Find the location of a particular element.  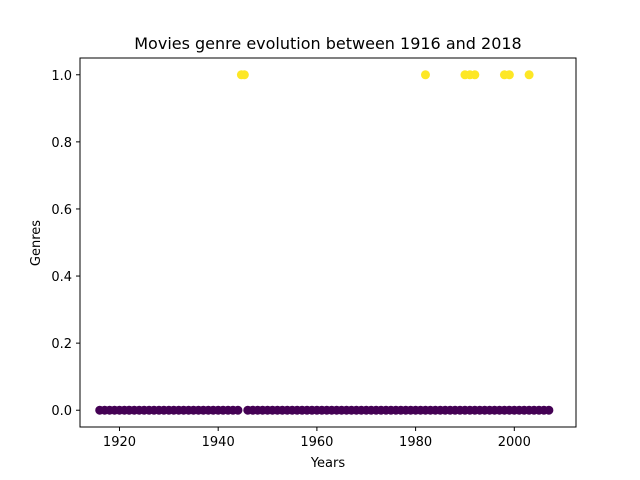

x-tick-label: 1980 is located at coordinates (415, 442).